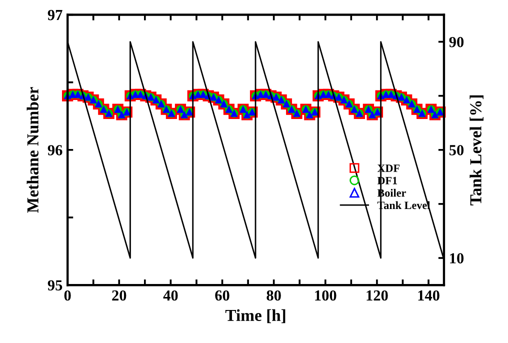 The height and width of the screenshot is (343, 508). I want to click on x-tick-label: 120, so click(377, 295).